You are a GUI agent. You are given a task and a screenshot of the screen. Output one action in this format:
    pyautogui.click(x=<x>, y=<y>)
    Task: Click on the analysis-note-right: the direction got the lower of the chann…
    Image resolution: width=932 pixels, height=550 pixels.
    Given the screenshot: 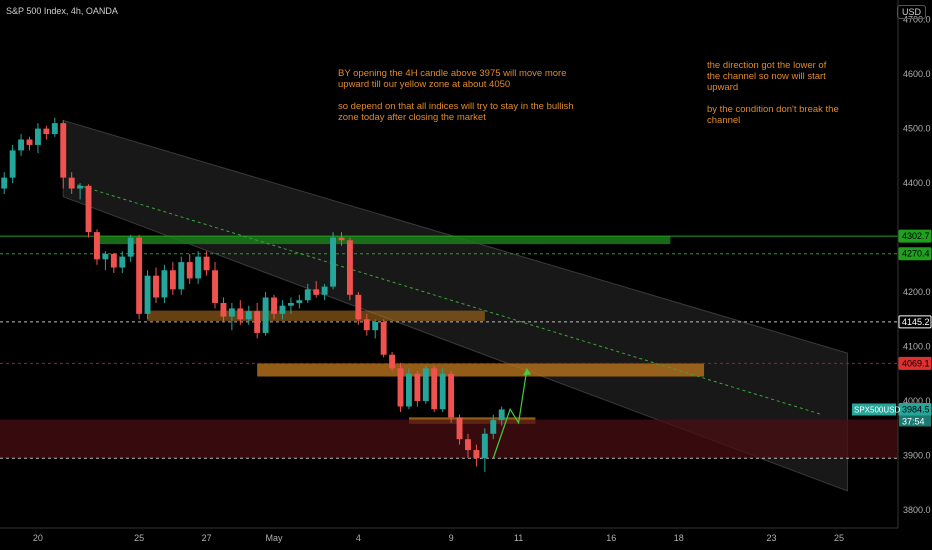 What is the action you would take?
    pyautogui.click(x=773, y=93)
    